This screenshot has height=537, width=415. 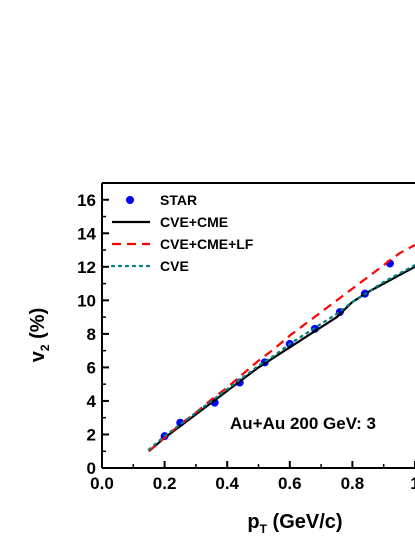 I want to click on x-axis-label-sub: T, so click(x=264, y=529).